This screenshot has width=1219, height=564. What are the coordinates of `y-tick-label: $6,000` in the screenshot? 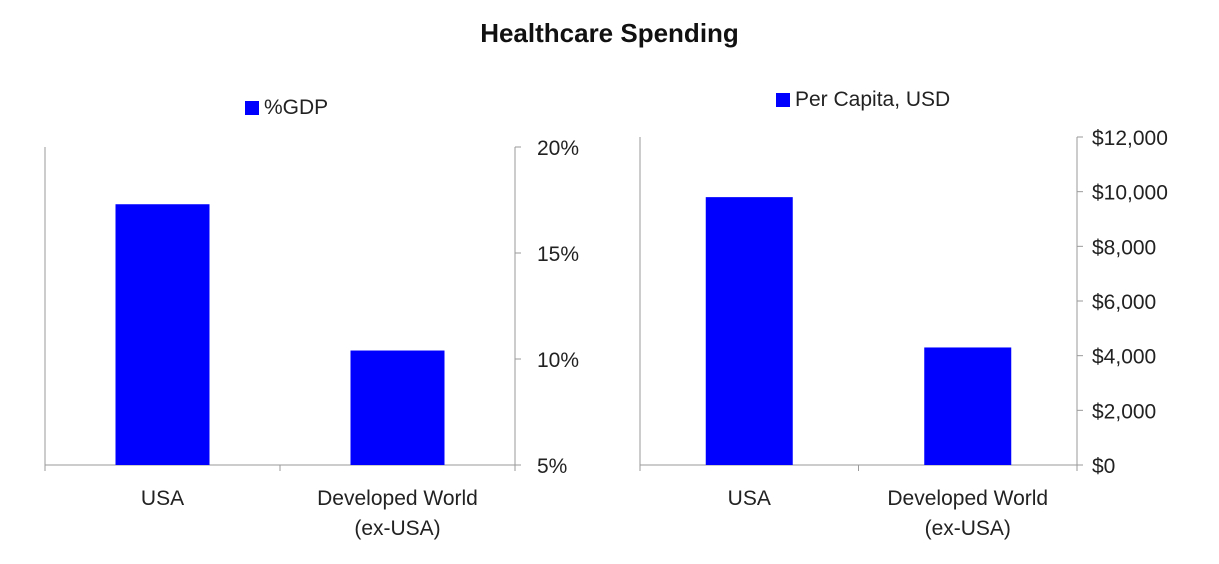 It's located at (1124, 302).